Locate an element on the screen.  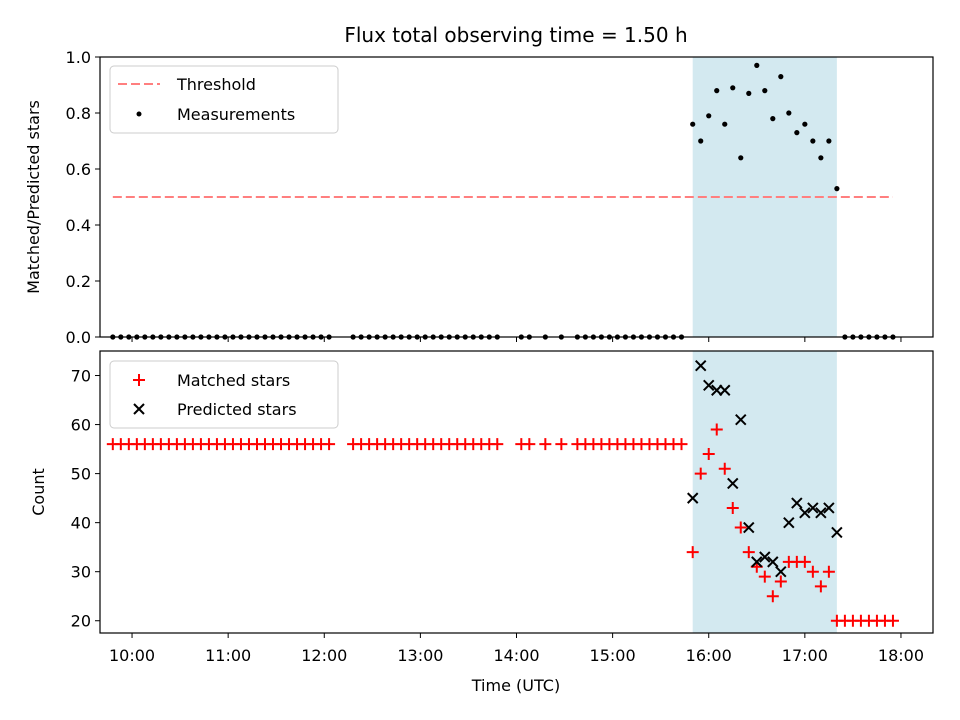
bottom-legend: Matched stars Predicted stars is located at coordinates (224, 394).